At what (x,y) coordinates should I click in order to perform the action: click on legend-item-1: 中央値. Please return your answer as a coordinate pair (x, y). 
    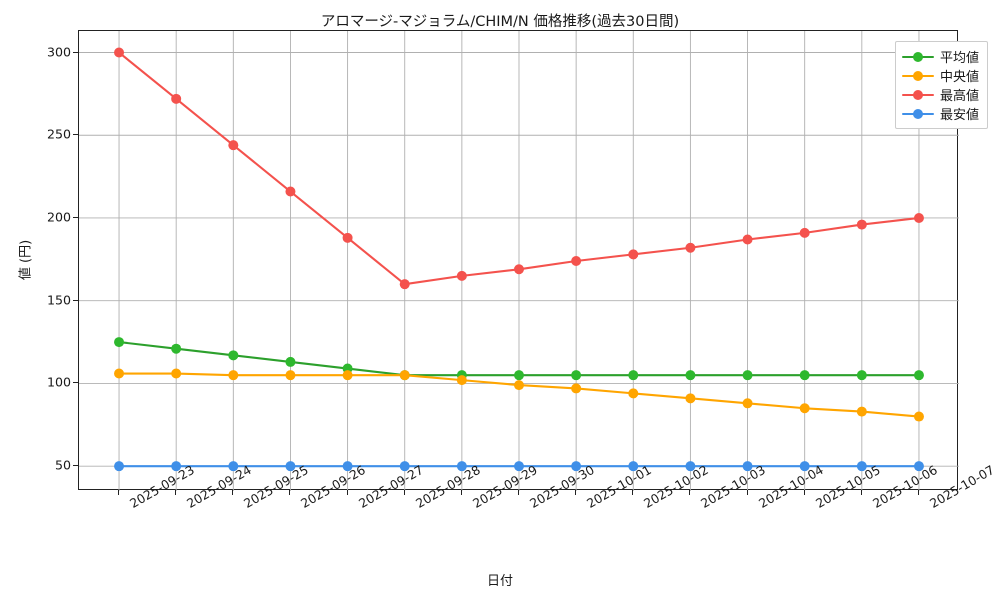
    Looking at the image, I should click on (940, 75).